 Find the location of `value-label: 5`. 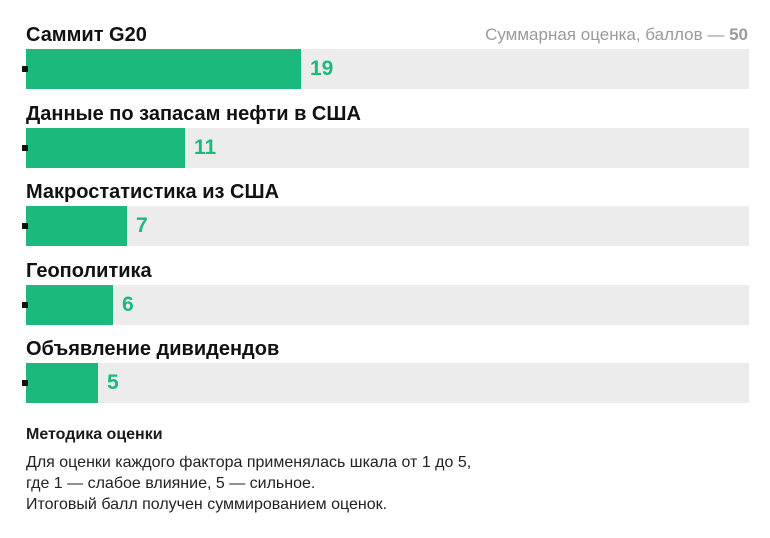

value-label: 5 is located at coordinates (113, 382).